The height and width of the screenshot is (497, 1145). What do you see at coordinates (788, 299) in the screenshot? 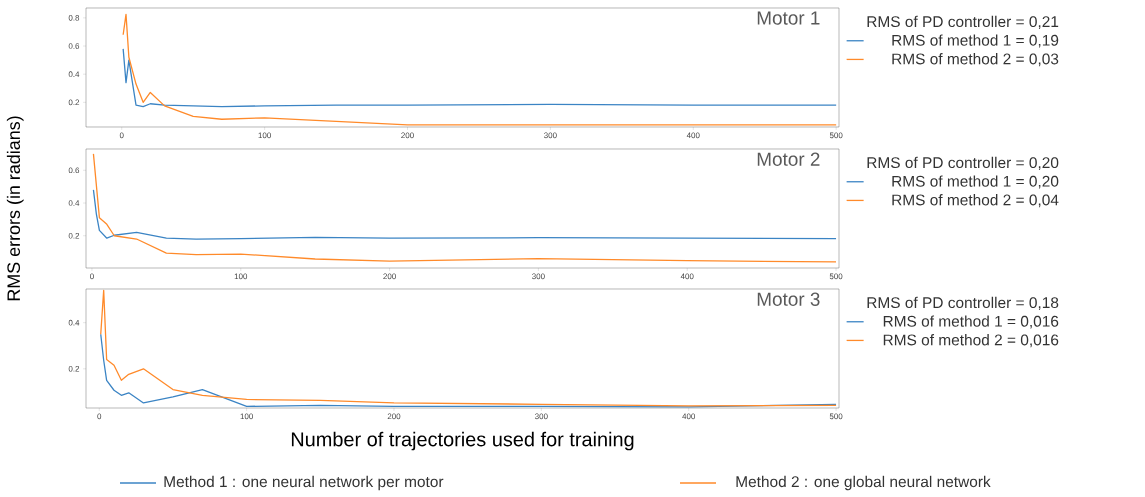
I see `chart-title: Motor 3` at bounding box center [788, 299].